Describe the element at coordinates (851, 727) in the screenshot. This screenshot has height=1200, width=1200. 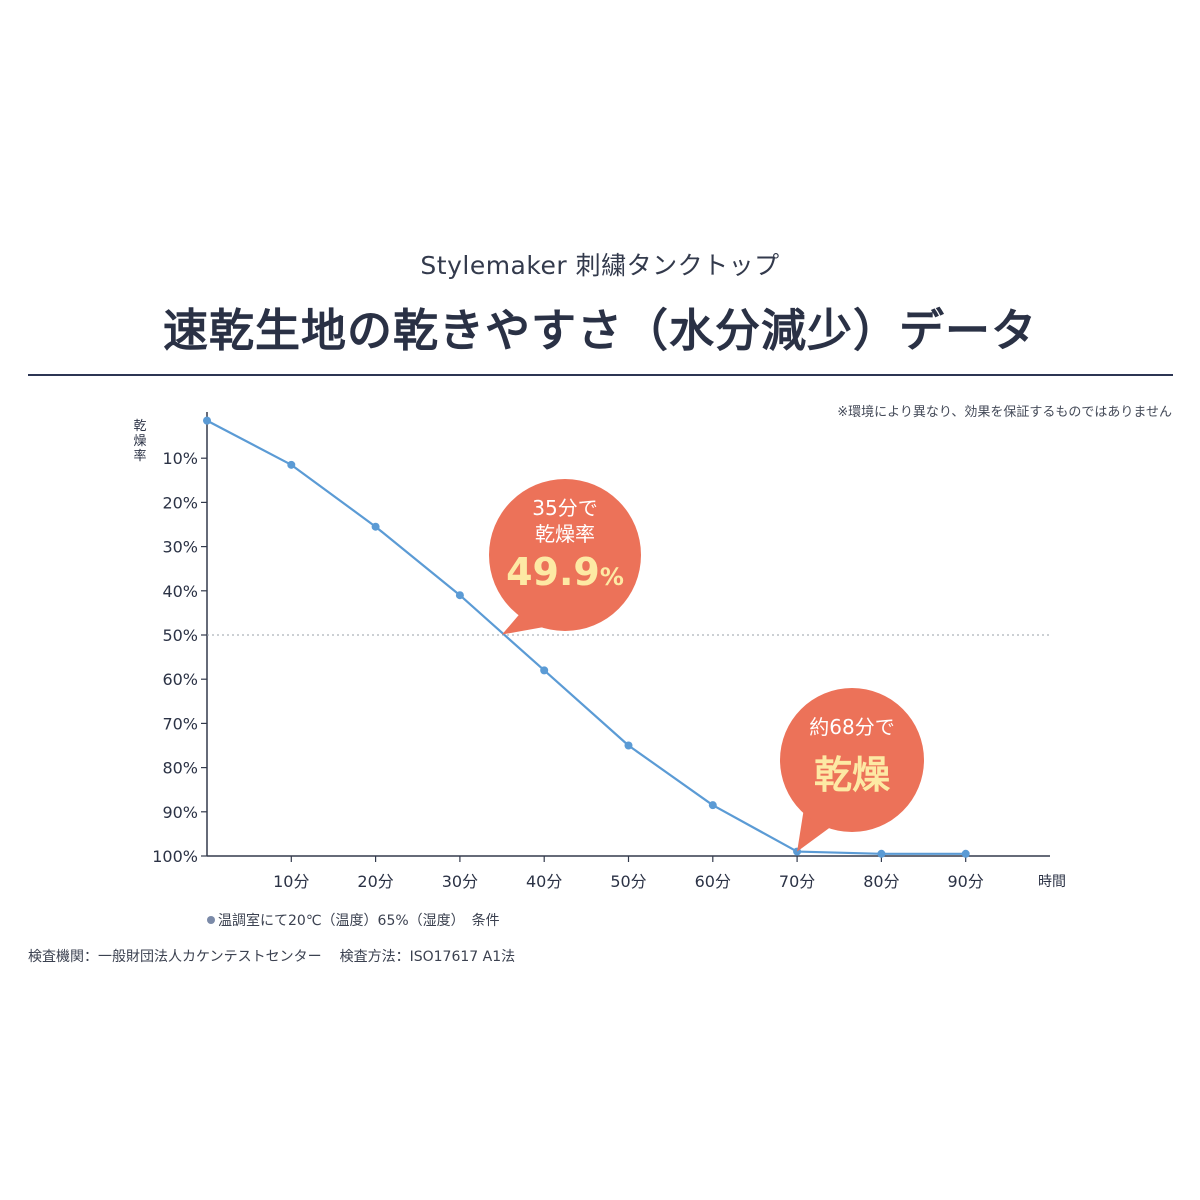
I see `callout-text: 約68分で` at that location.